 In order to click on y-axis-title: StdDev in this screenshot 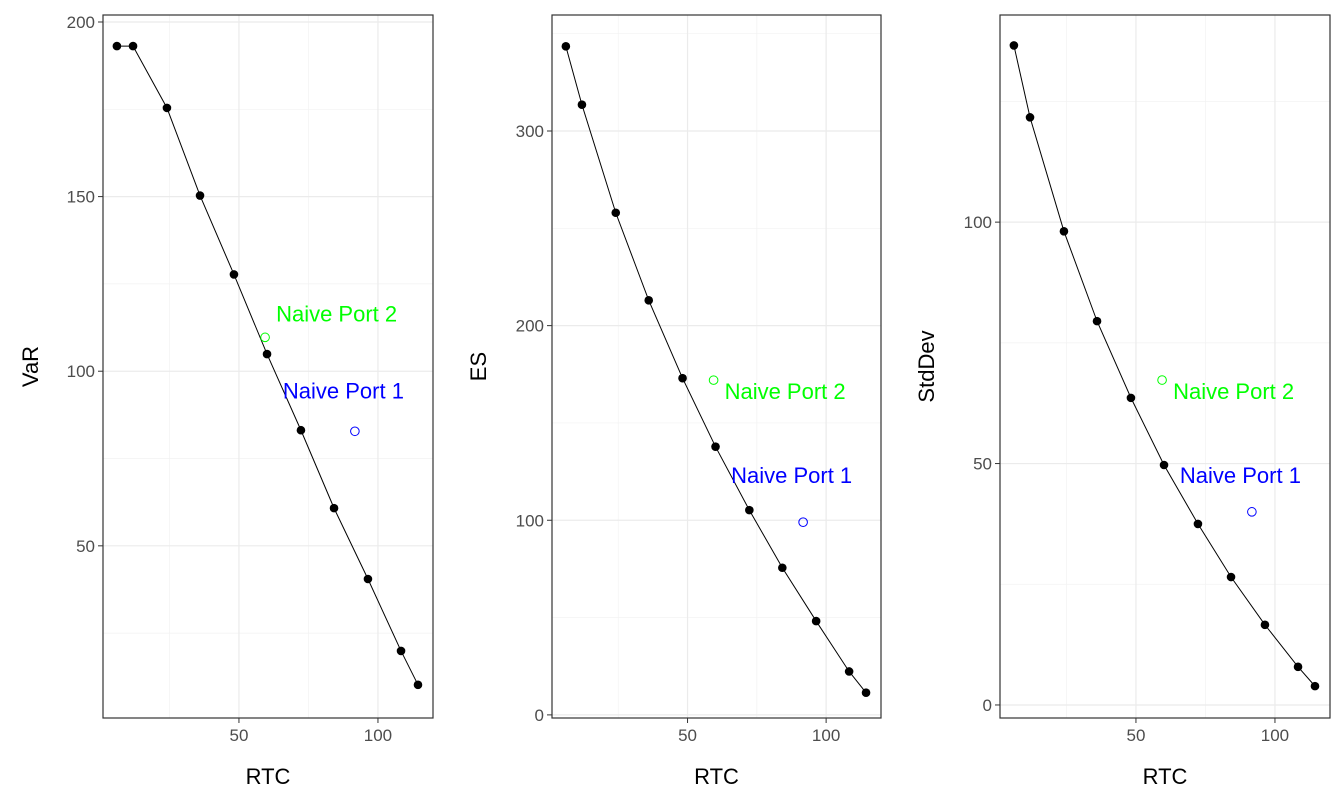, I will do `click(926, 366)`.